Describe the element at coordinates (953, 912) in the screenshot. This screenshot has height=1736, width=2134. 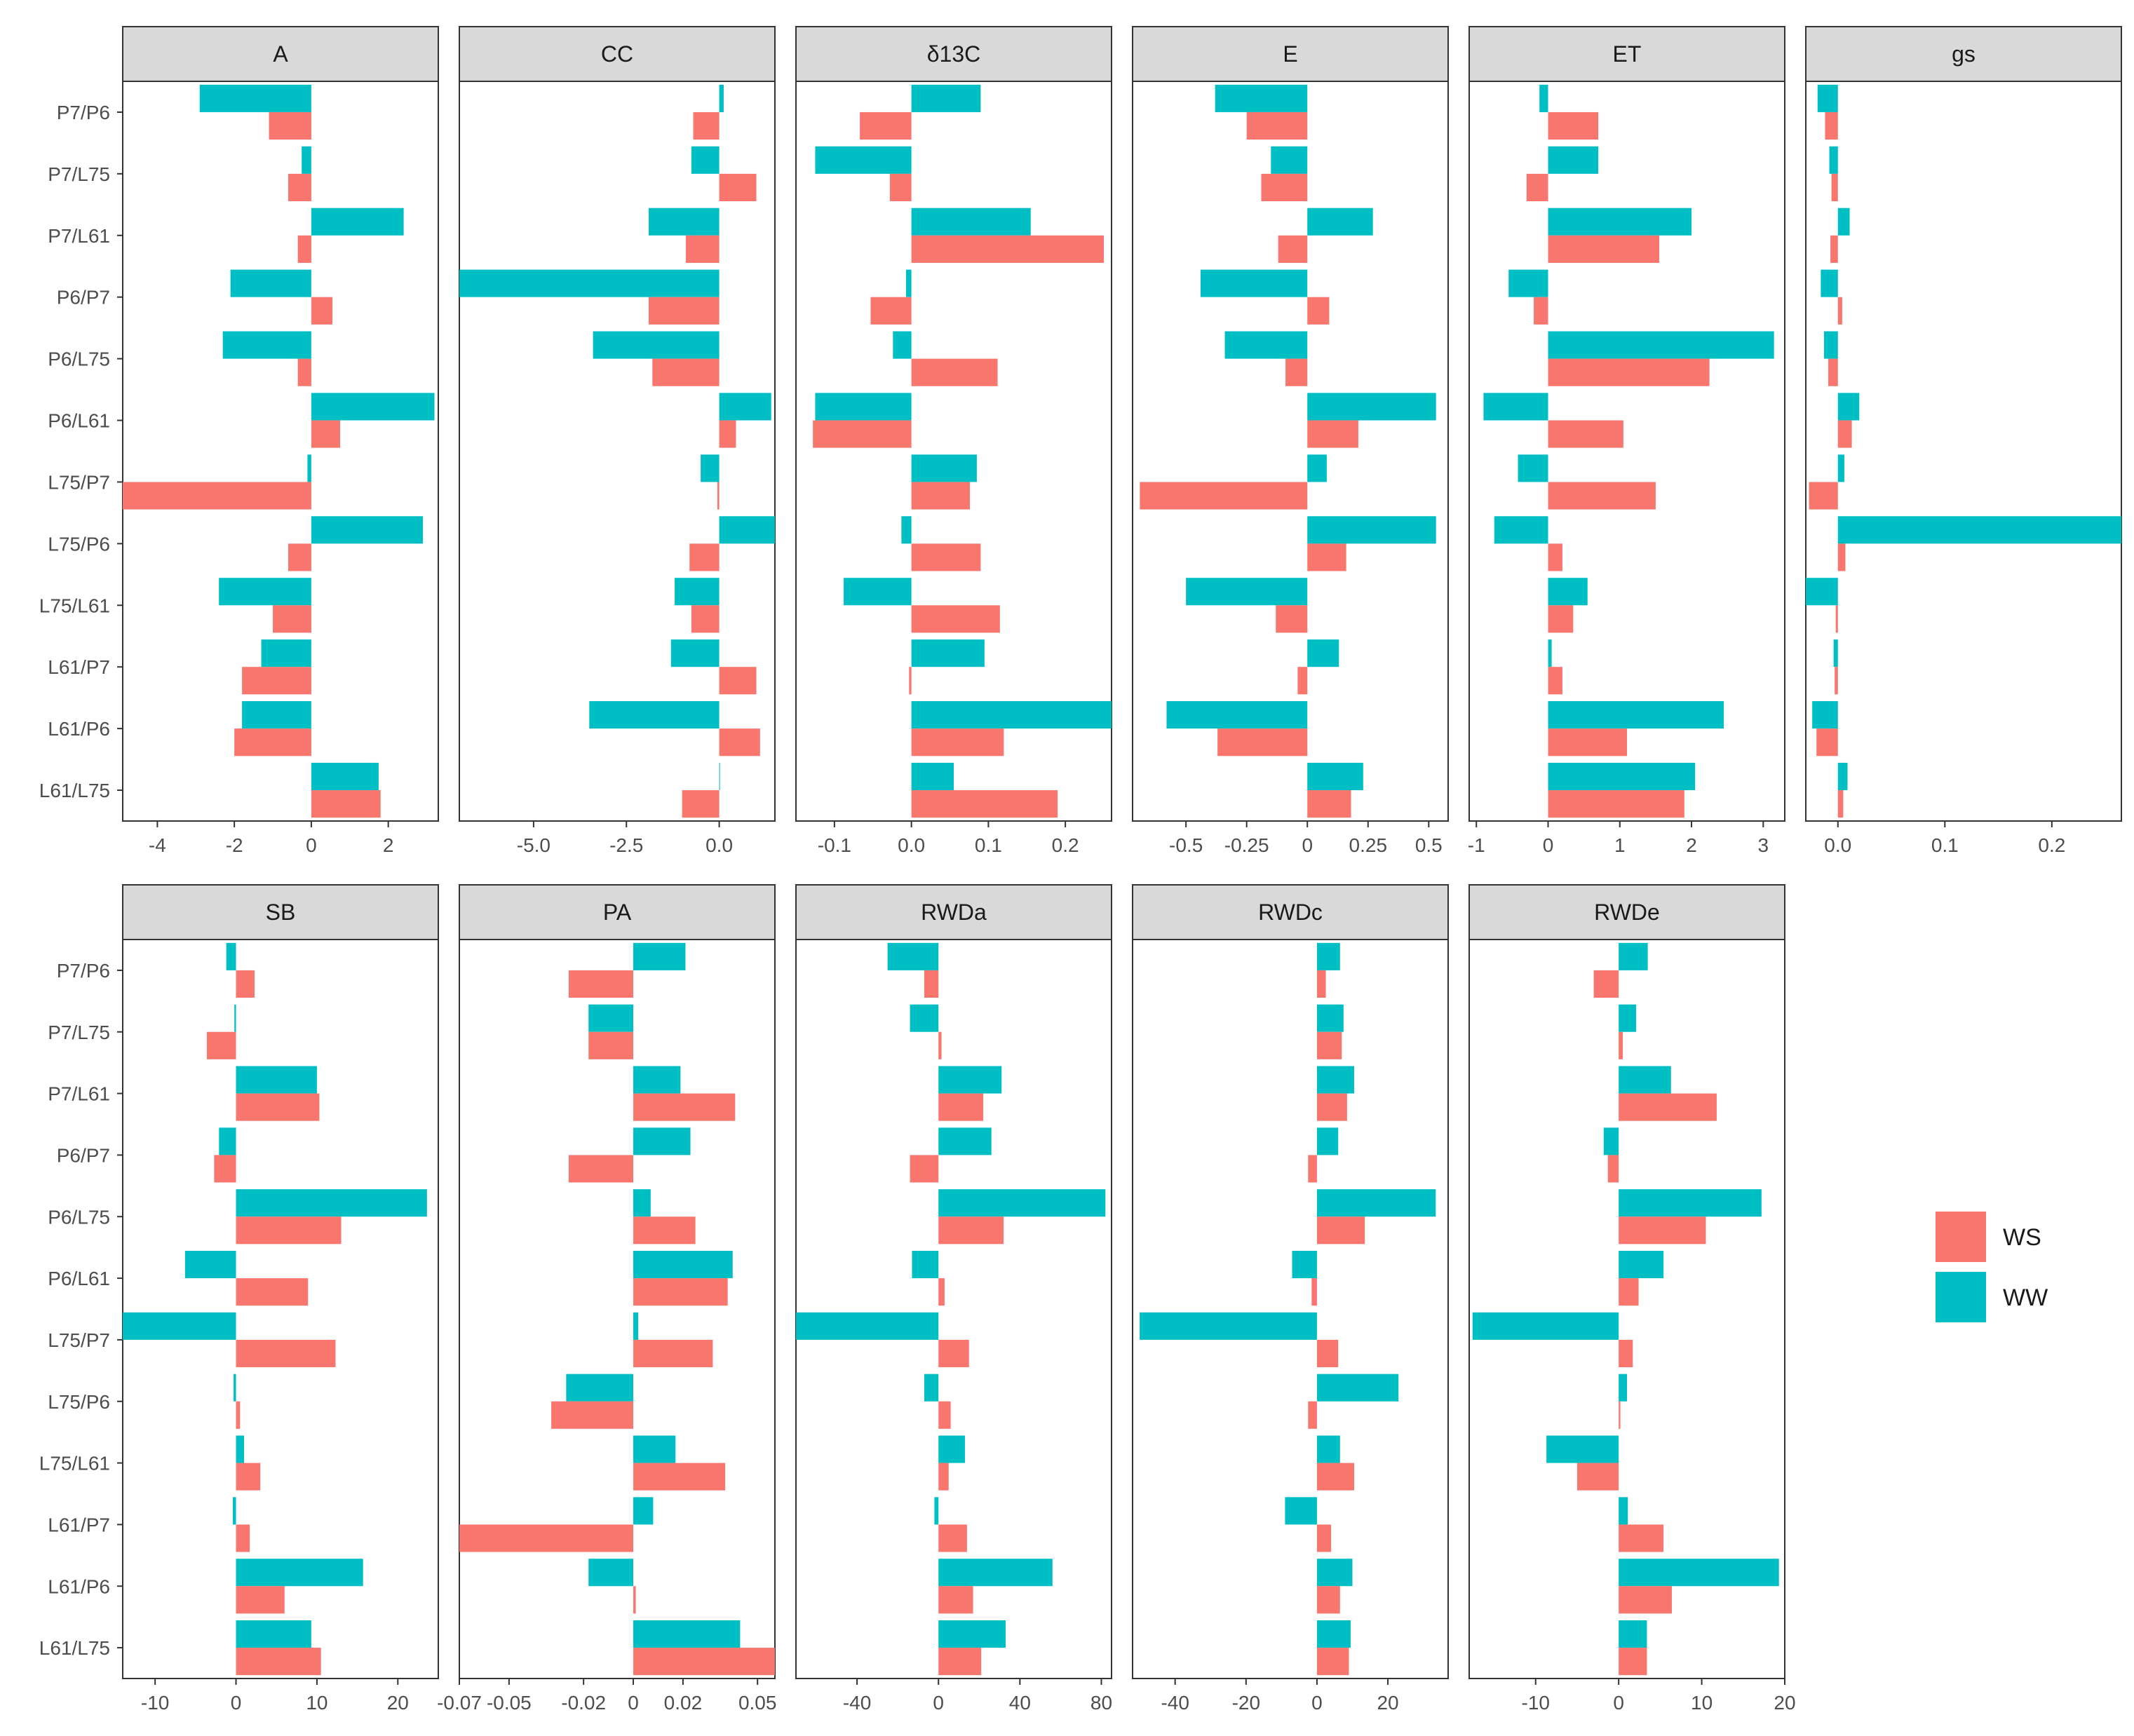
I see `facet-strip-rwda` at that location.